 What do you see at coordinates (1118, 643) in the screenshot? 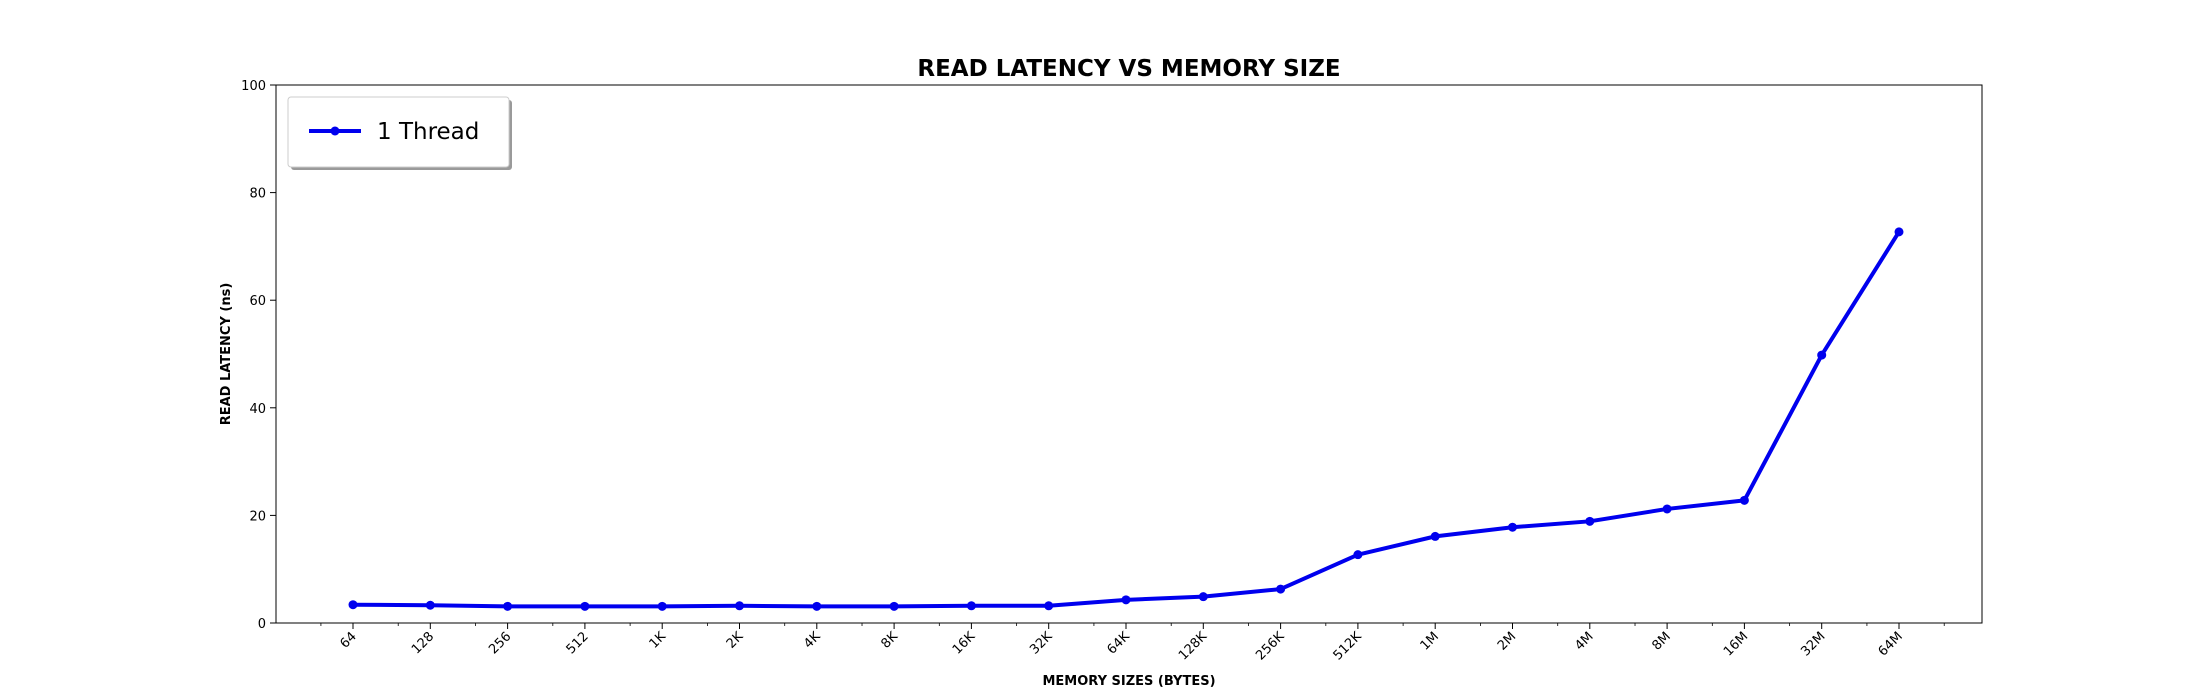
I see `x-tick-label: 64K` at bounding box center [1118, 643].